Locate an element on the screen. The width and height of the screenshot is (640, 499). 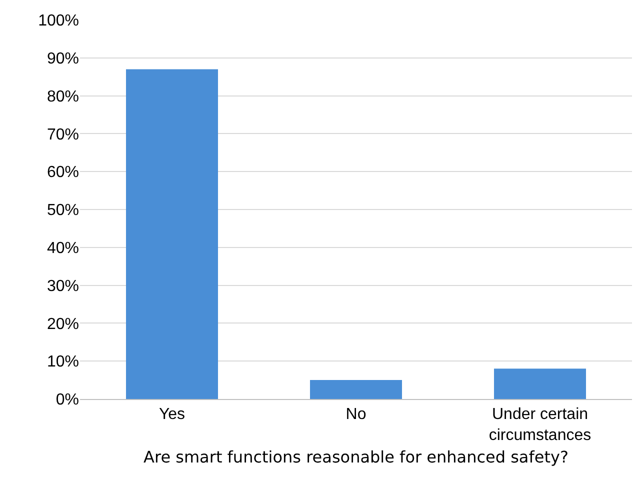
x-tick-label: Under certain circumstances is located at coordinates (540, 425).